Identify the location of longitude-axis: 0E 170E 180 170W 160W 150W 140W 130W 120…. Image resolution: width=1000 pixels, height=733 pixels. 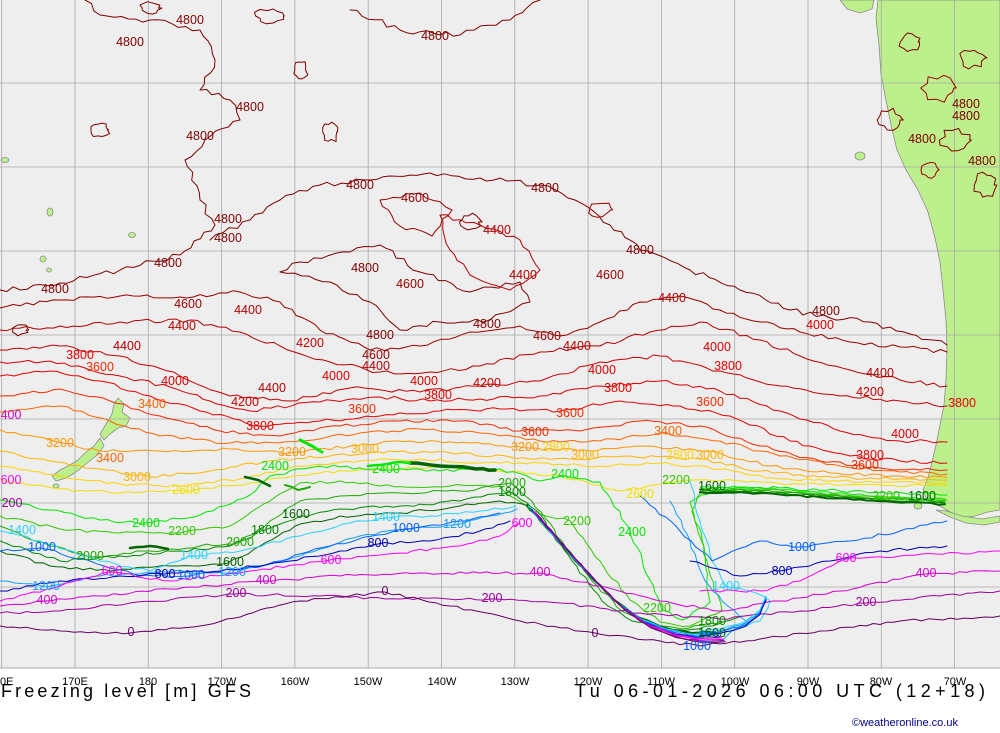
(483, 682).